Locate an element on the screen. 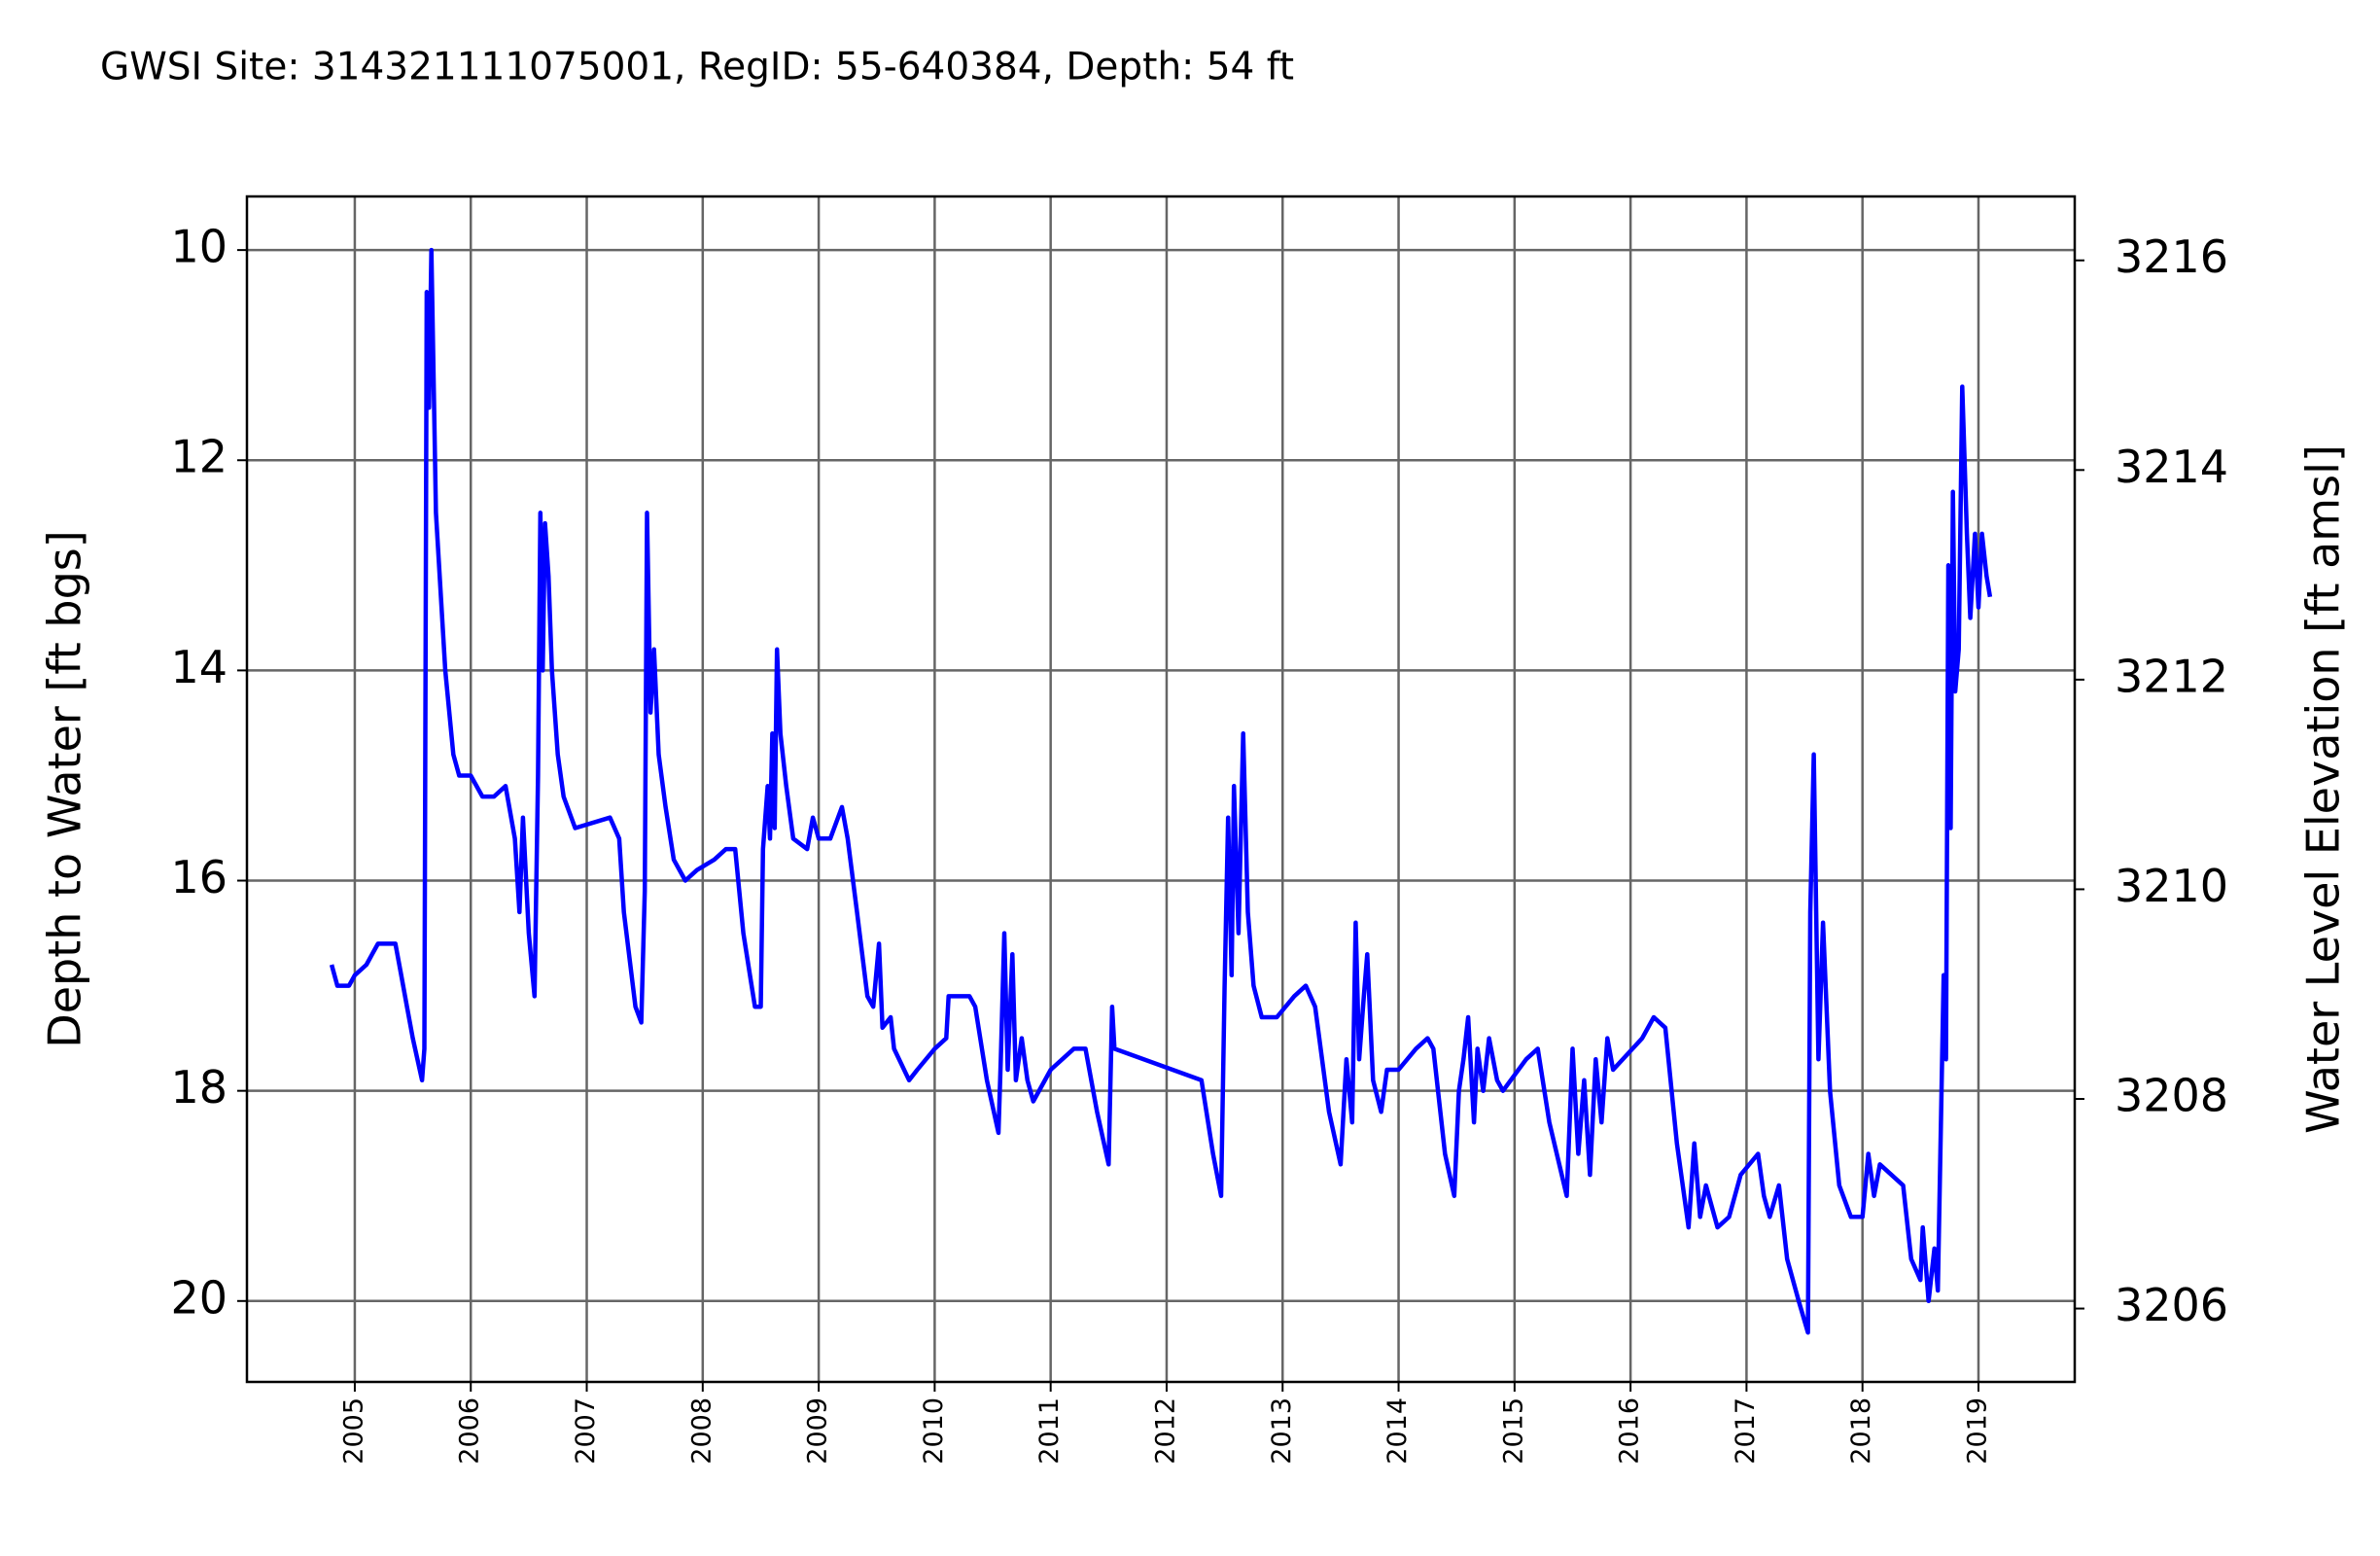  x-tick-label: 2005 is located at coordinates (353, 1431).